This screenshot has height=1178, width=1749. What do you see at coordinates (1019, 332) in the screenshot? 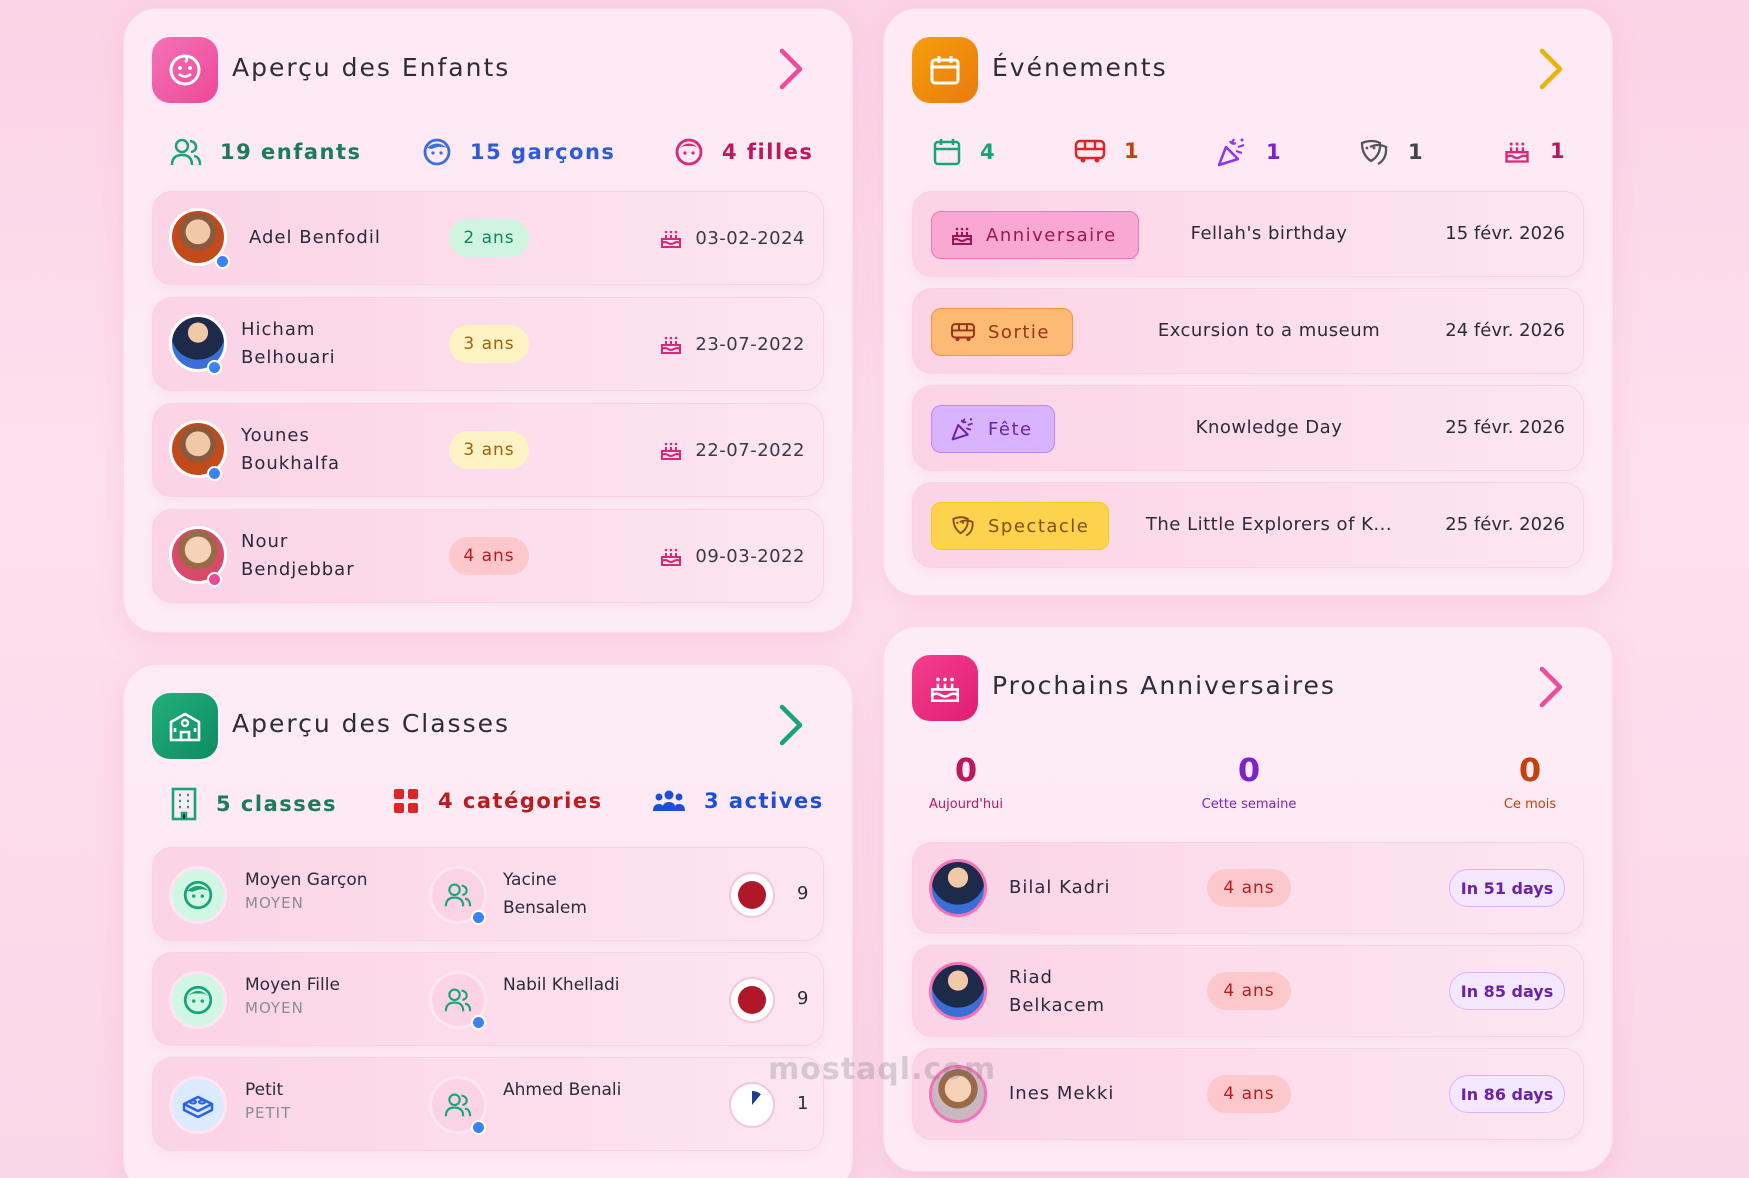
I see `event-type-label: Sortie` at bounding box center [1019, 332].